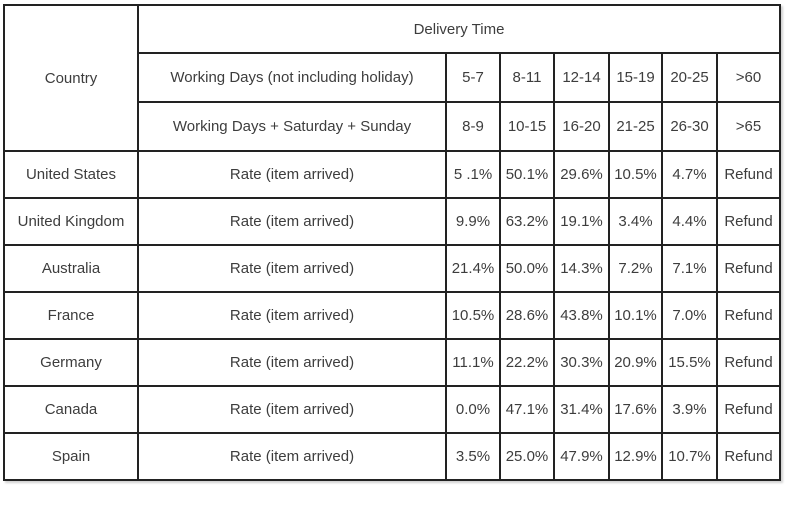  I want to click on range-cell: >65, so click(748, 126).